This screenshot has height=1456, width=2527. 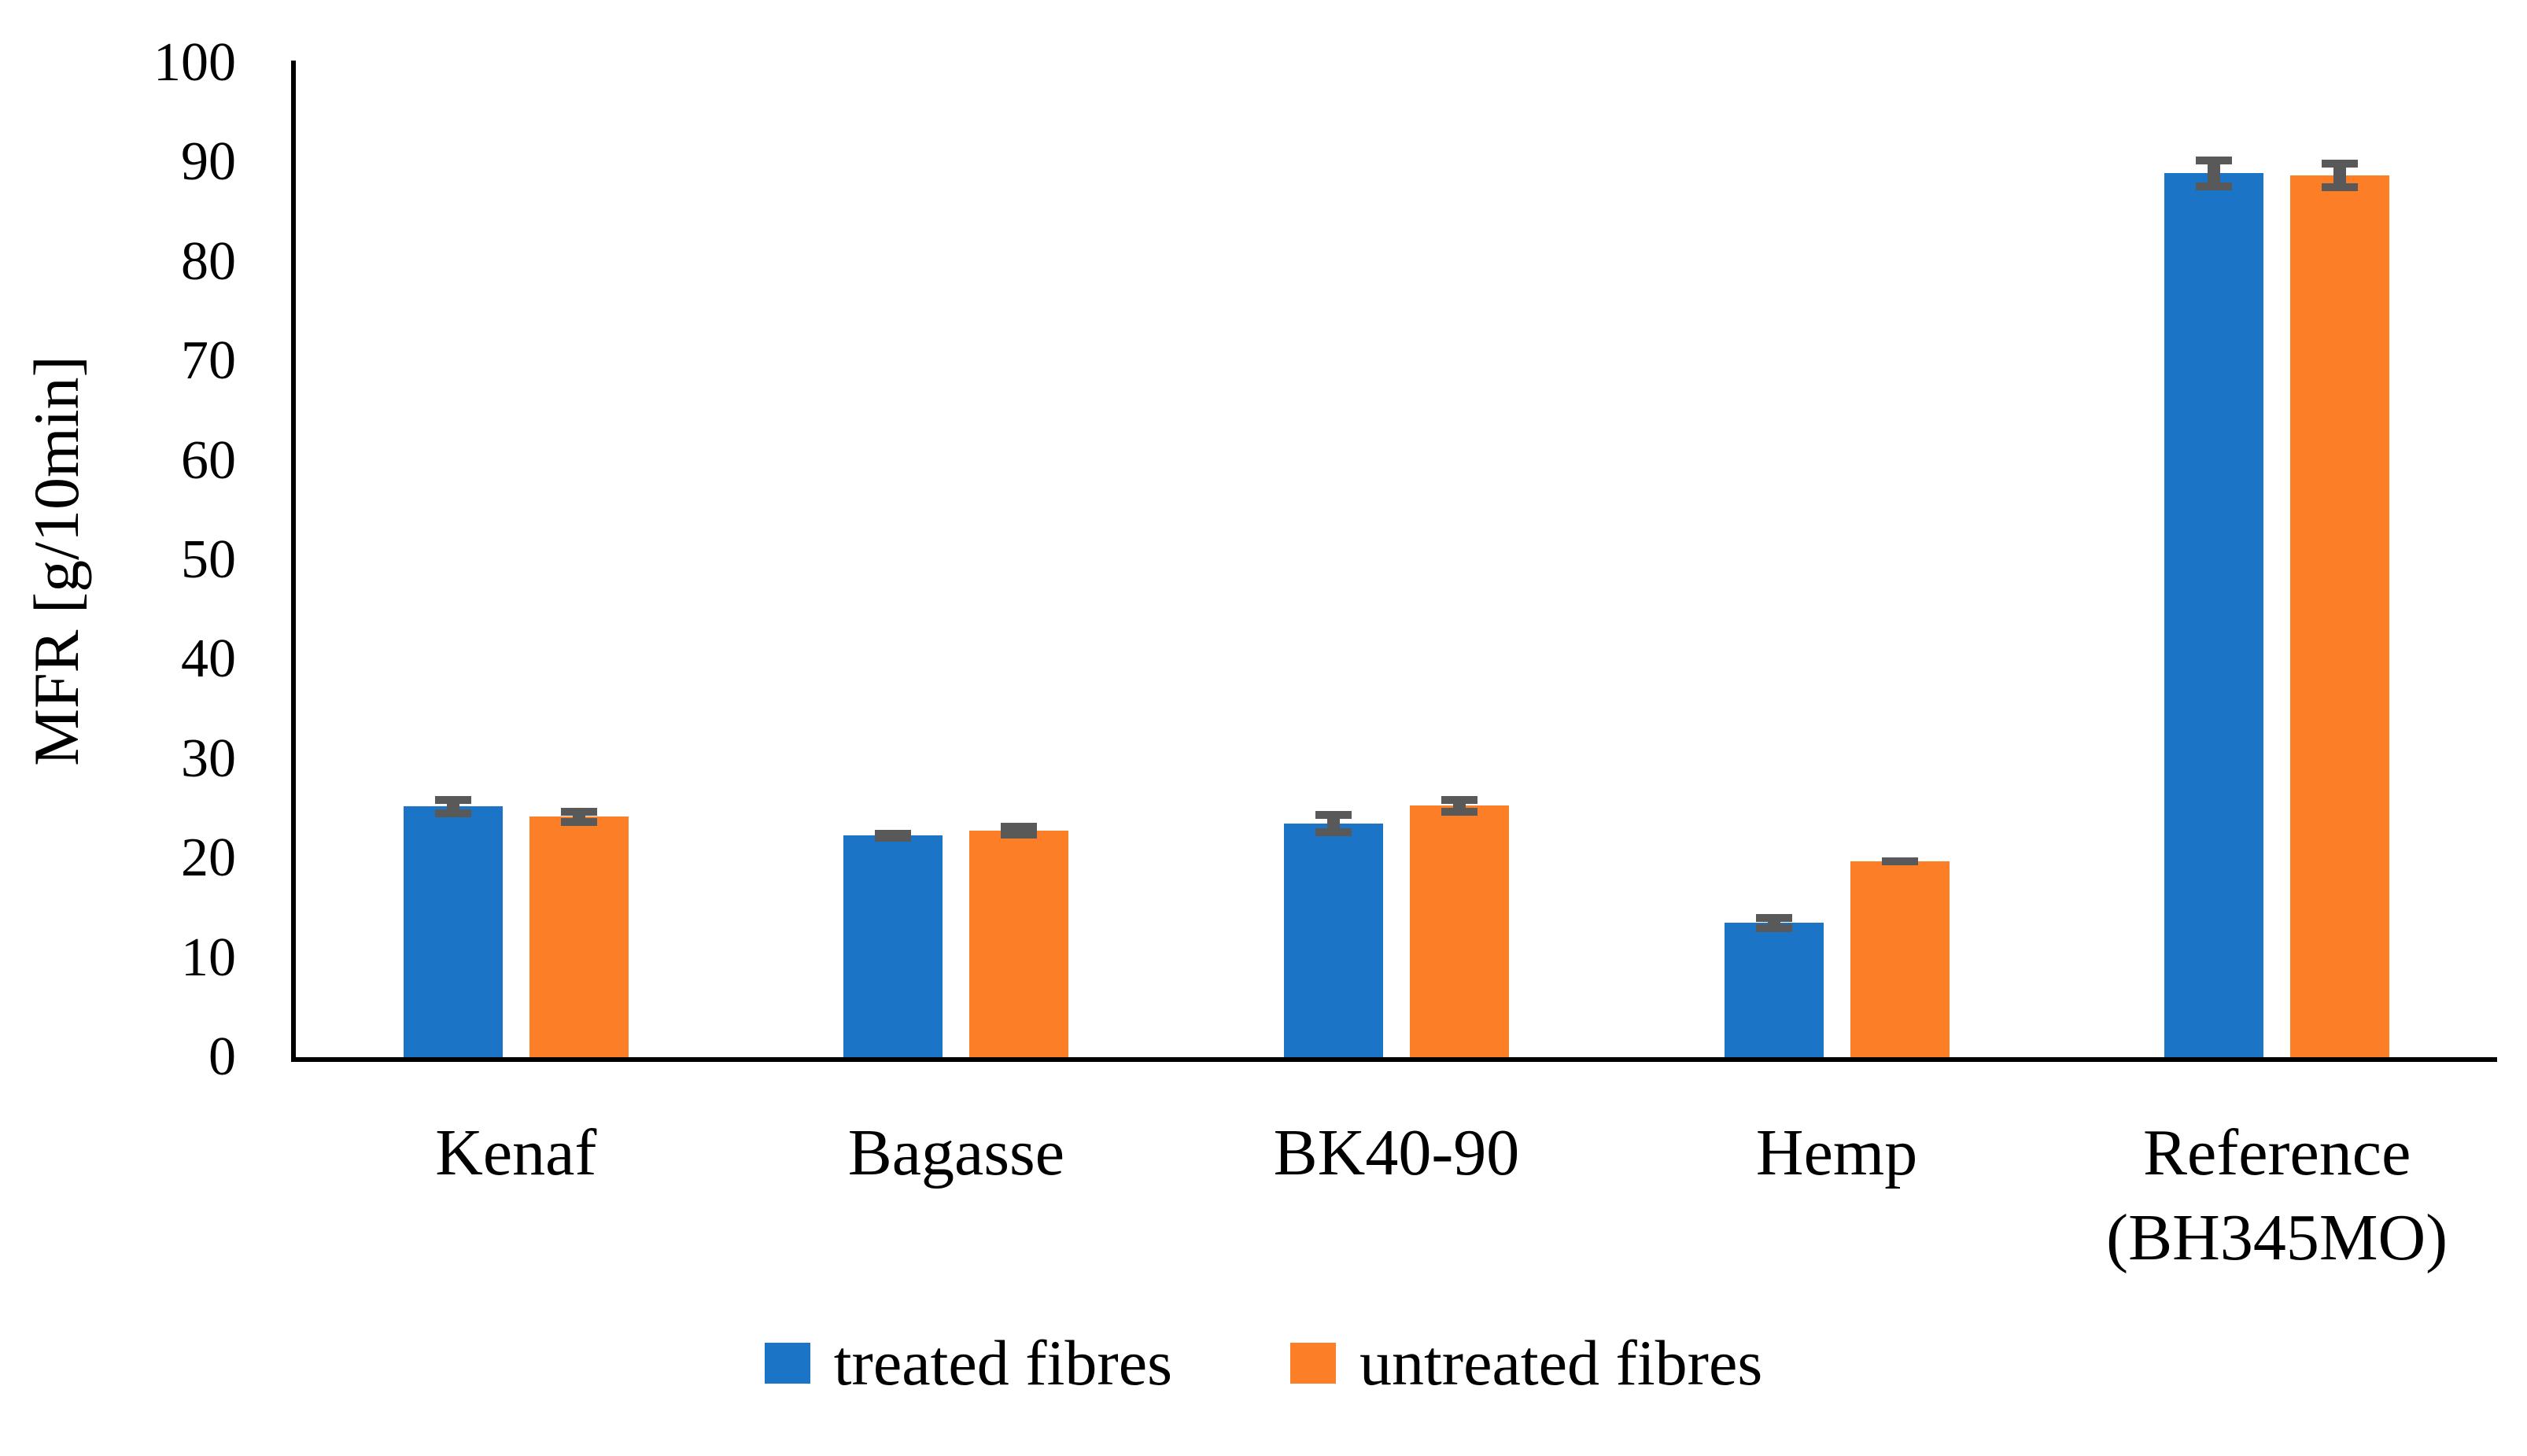 What do you see at coordinates (1396, 1152) in the screenshot?
I see `x-tick-label-bk40-90: BK40-90` at bounding box center [1396, 1152].